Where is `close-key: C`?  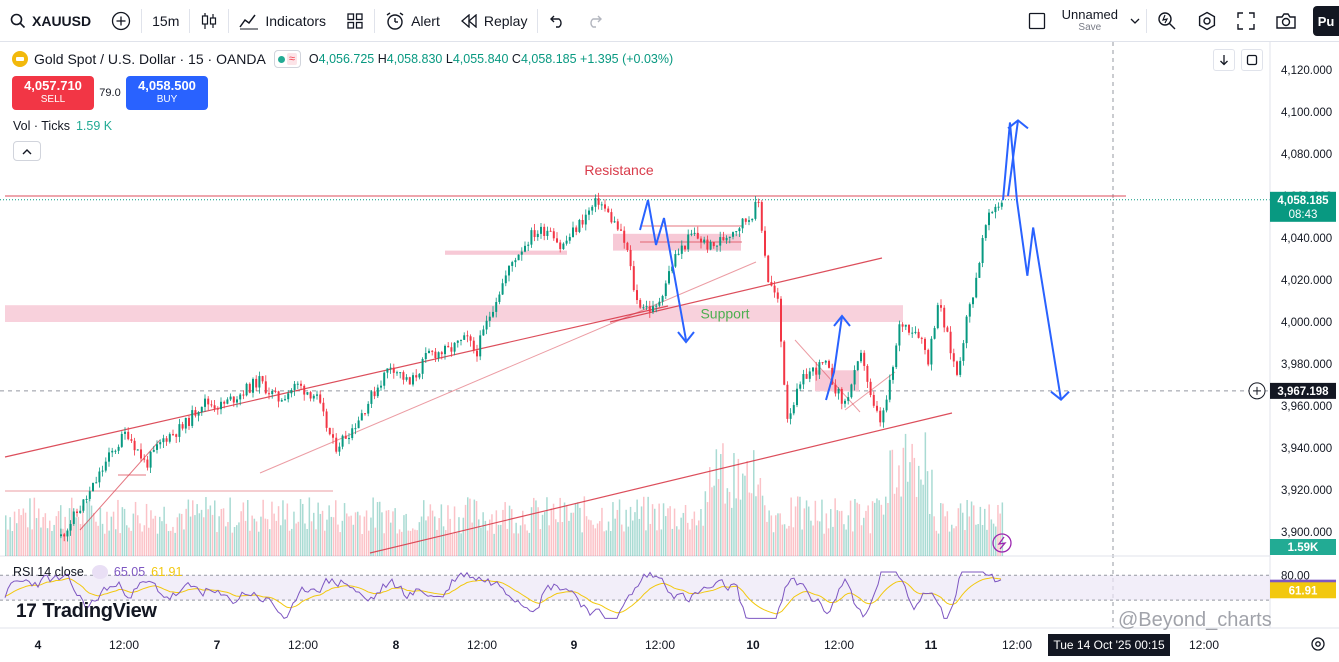
close-key: C is located at coordinates (516, 59).